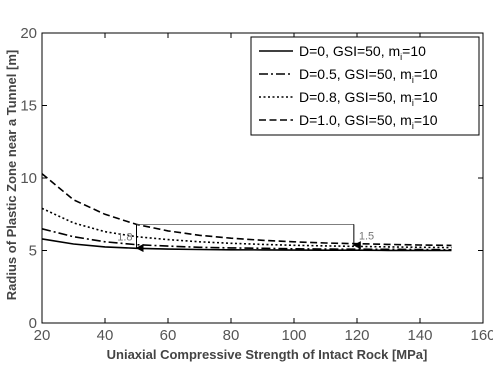 Image resolution: width=493 pixels, height=367 pixels. Describe the element at coordinates (356, 335) in the screenshot. I see `x-tick-label: 120` at that location.